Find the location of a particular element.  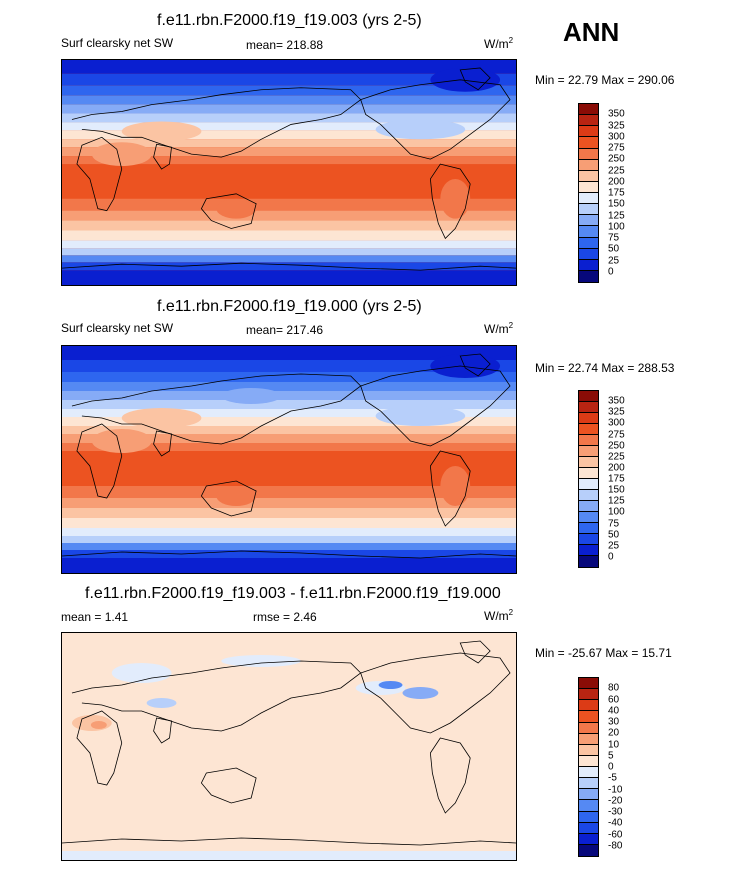

colorbar-tick-label: 275 is located at coordinates (616, 148).